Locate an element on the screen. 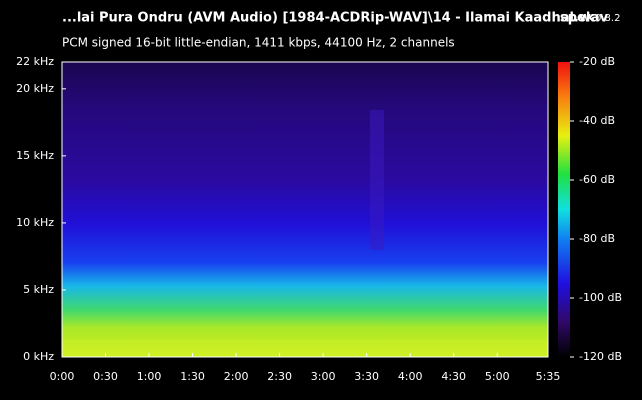  x-tick-label: 0:30 is located at coordinates (105, 376).